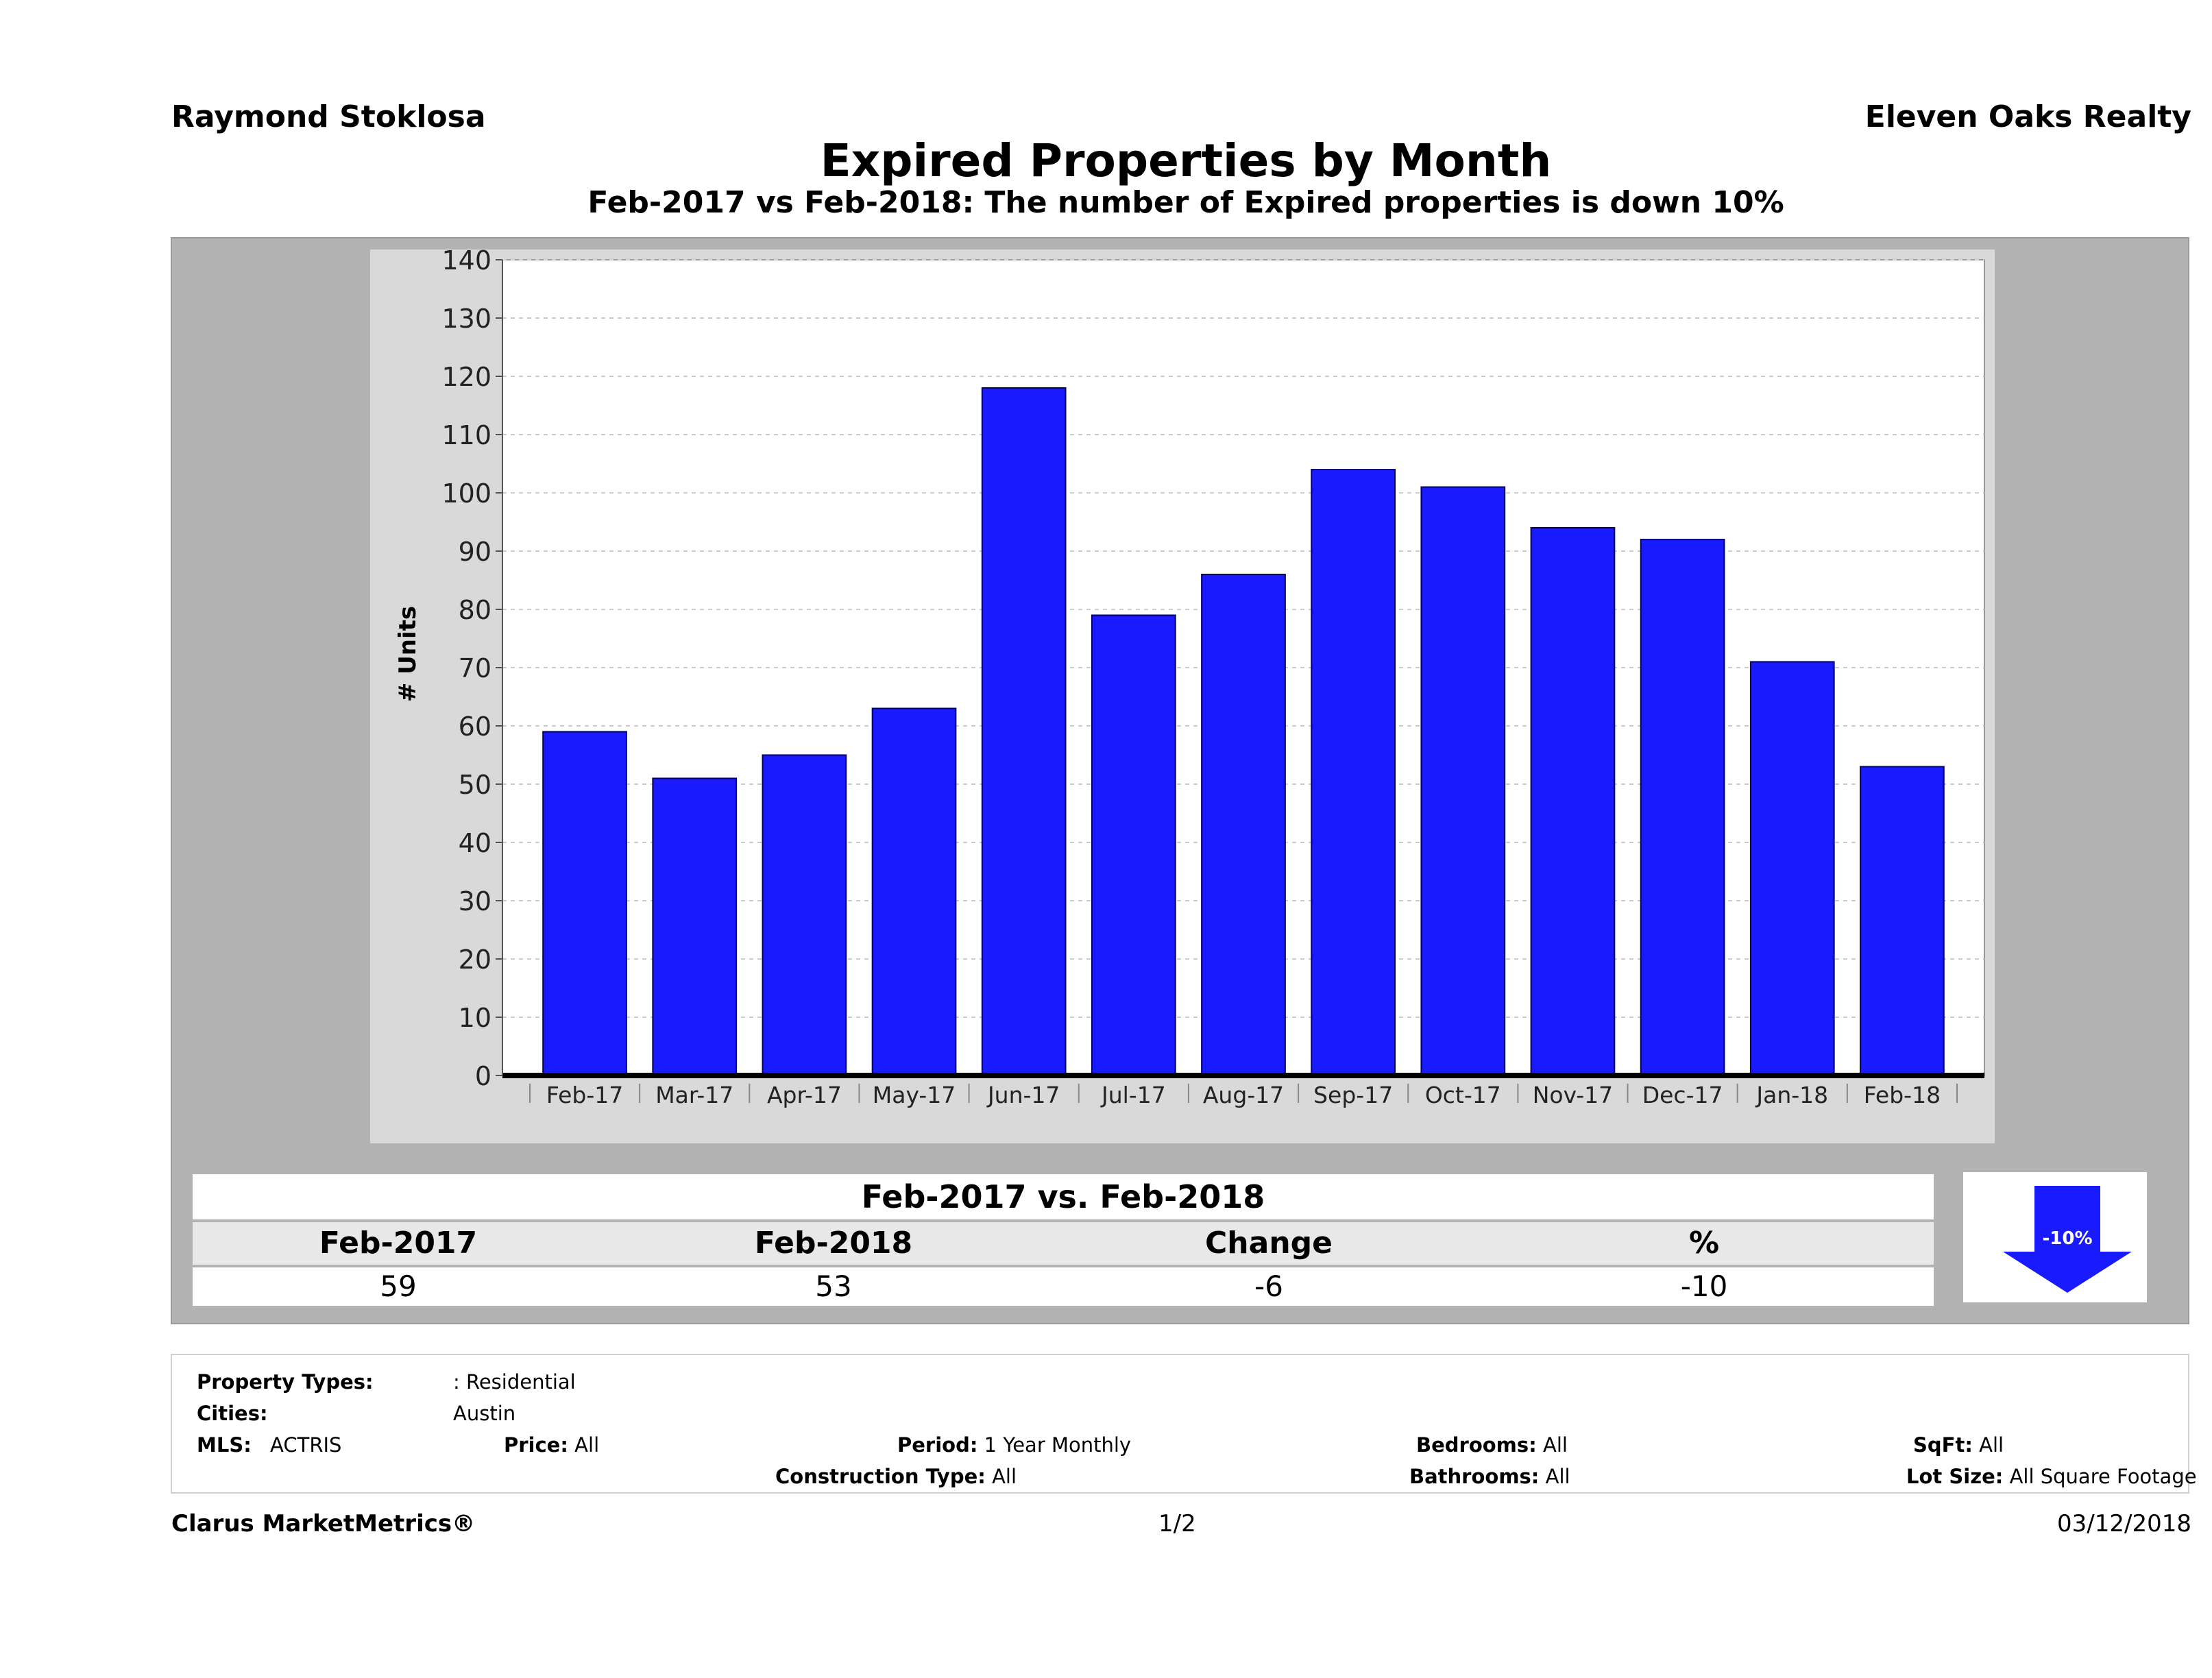 The image size is (2212, 1678). Describe the element at coordinates (466, 493) in the screenshot. I see `y-tick-label: 100` at that location.